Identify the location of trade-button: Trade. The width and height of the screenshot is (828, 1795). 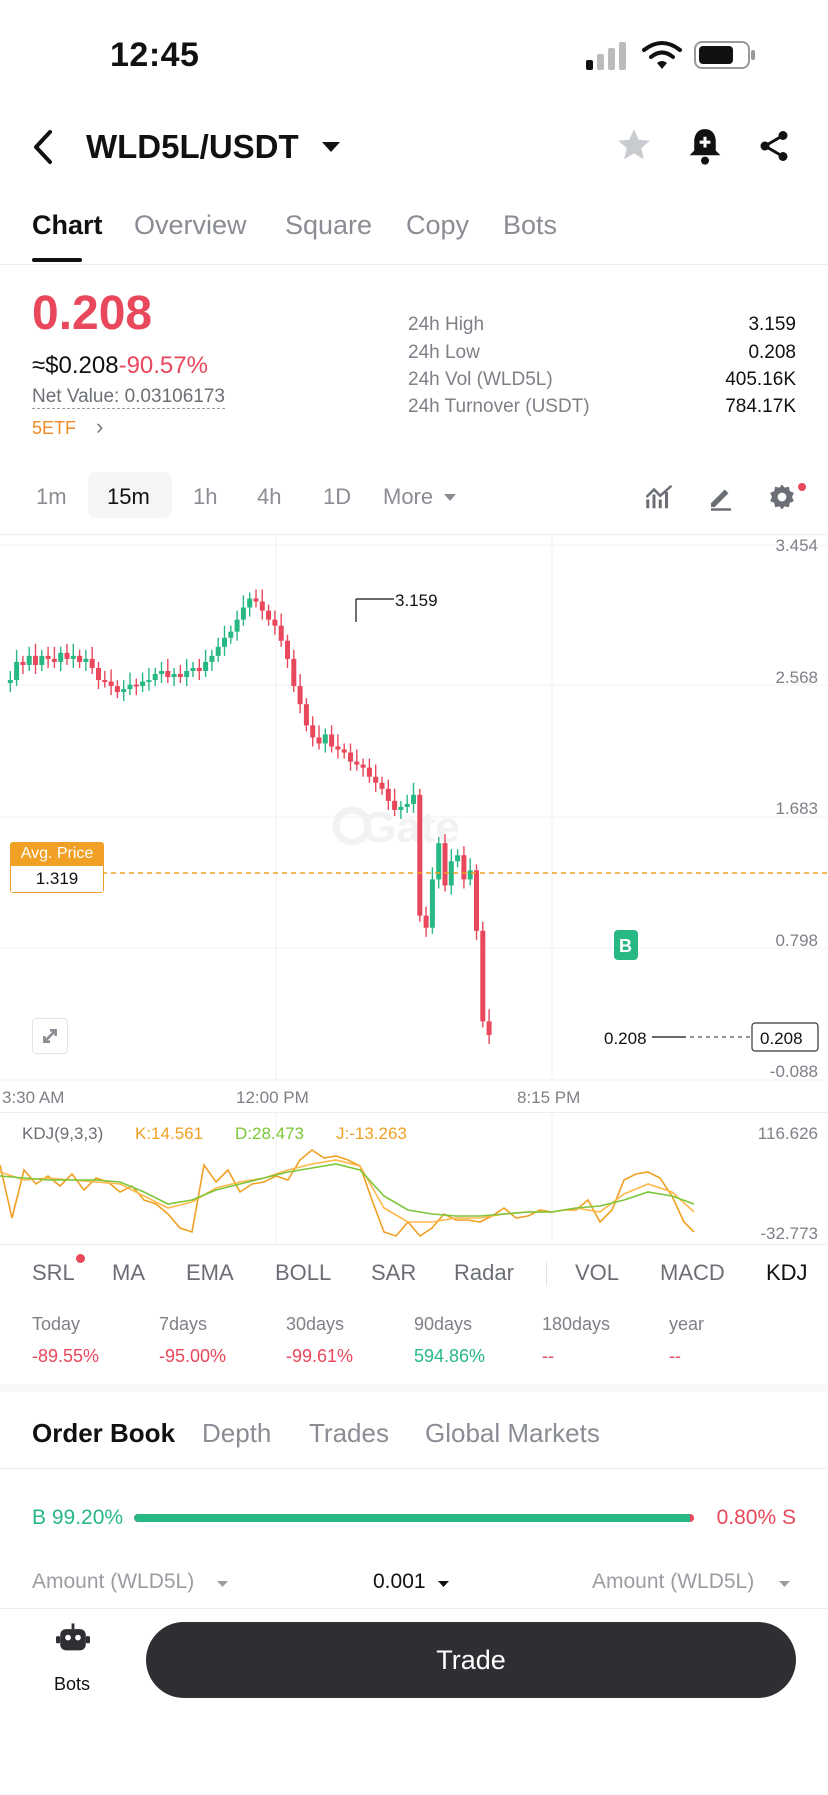
(471, 1660).